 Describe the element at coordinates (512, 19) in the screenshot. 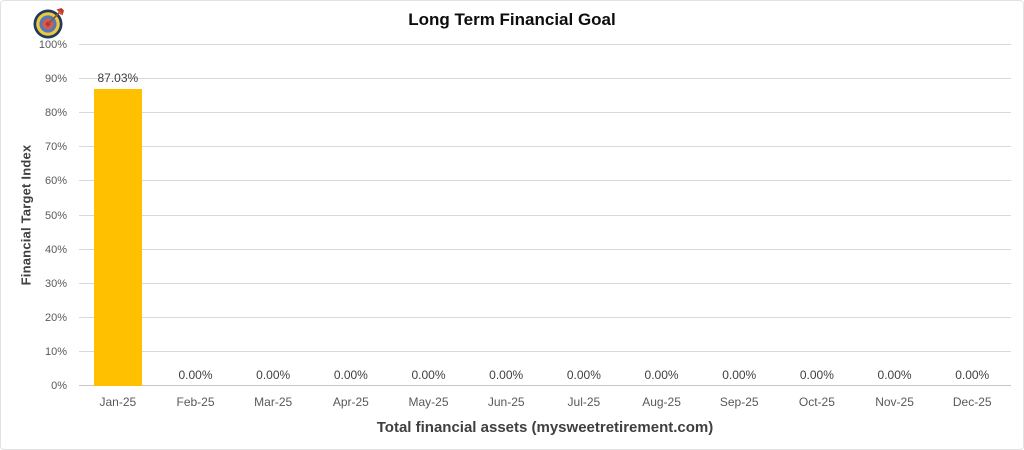

I see `chart-title: Long Term Financial Goal` at that location.